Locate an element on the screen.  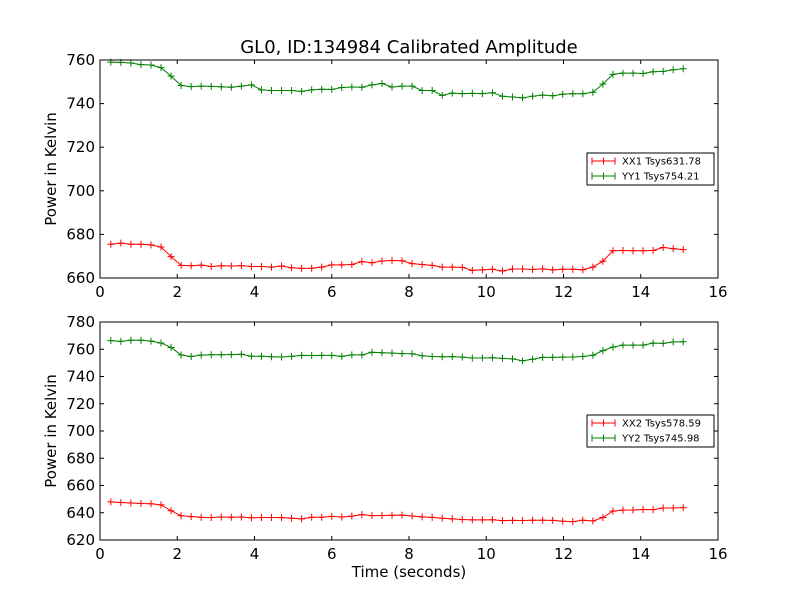
legend-swatch-marker-ends is located at coordinates (603, 161).